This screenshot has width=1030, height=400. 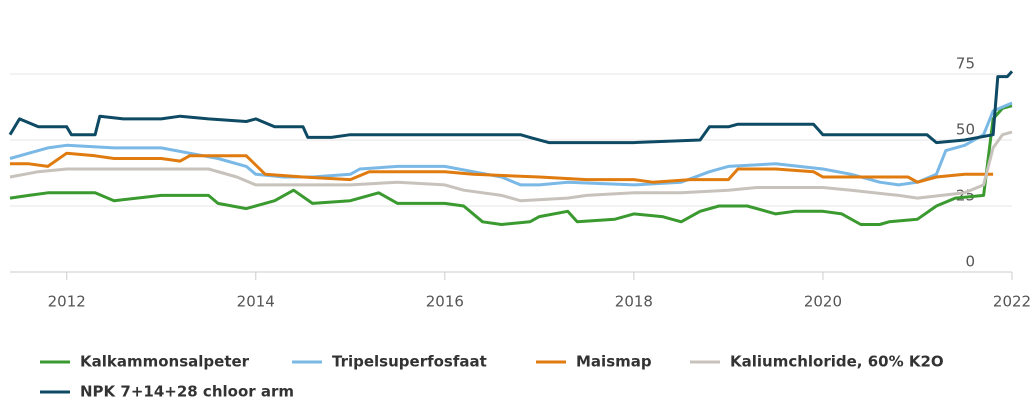 What do you see at coordinates (187, 391) in the screenshot?
I see `legend-label: NPK 7+14+28 chloor arm` at bounding box center [187, 391].